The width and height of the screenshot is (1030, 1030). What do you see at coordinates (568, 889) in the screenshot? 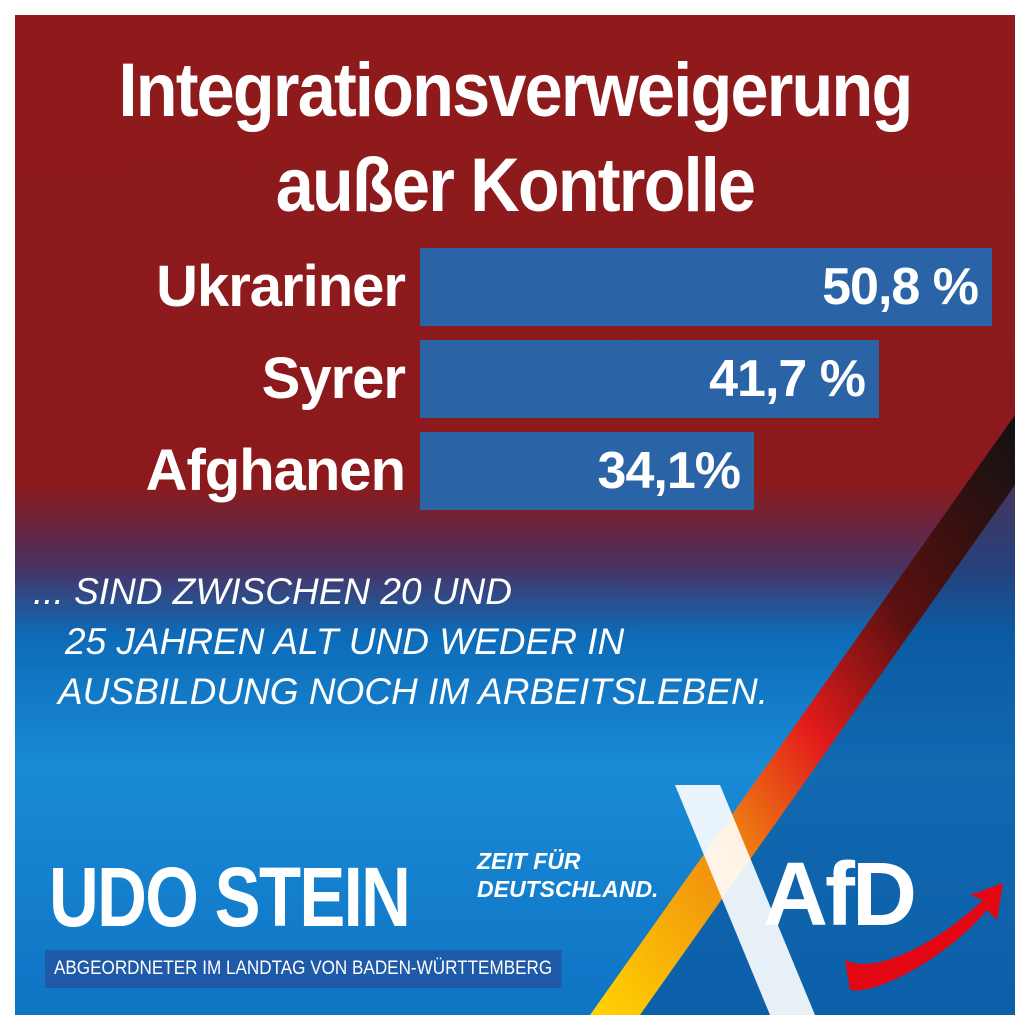
I see `slogan-line: DEUTSCHLAND.` at bounding box center [568, 889].